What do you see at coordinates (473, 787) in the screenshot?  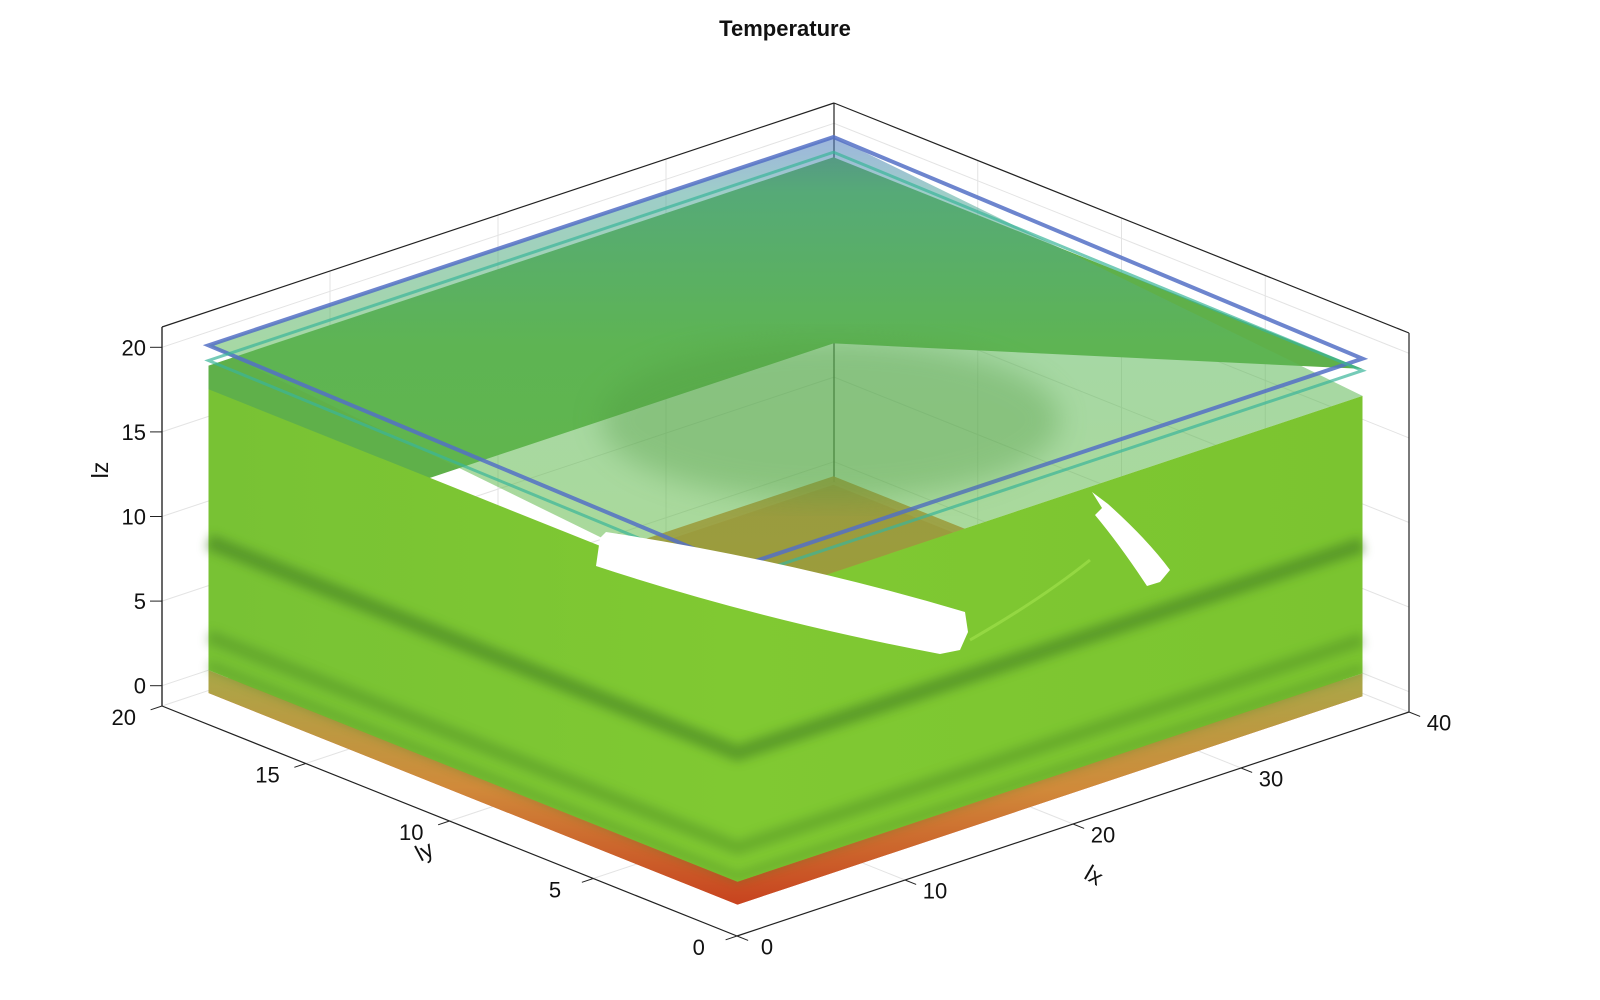 I see `bottom-band-left` at bounding box center [473, 787].